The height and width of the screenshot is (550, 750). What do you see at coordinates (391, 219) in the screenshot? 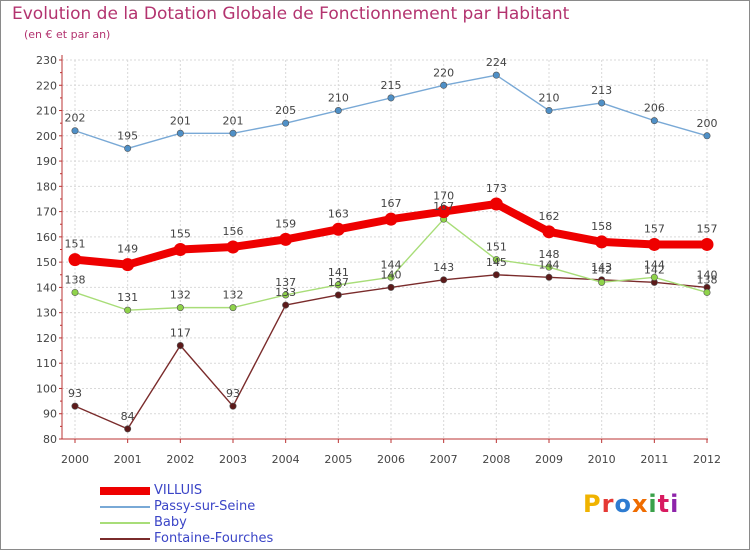
I see `data-point-villuis-2006` at bounding box center [391, 219].